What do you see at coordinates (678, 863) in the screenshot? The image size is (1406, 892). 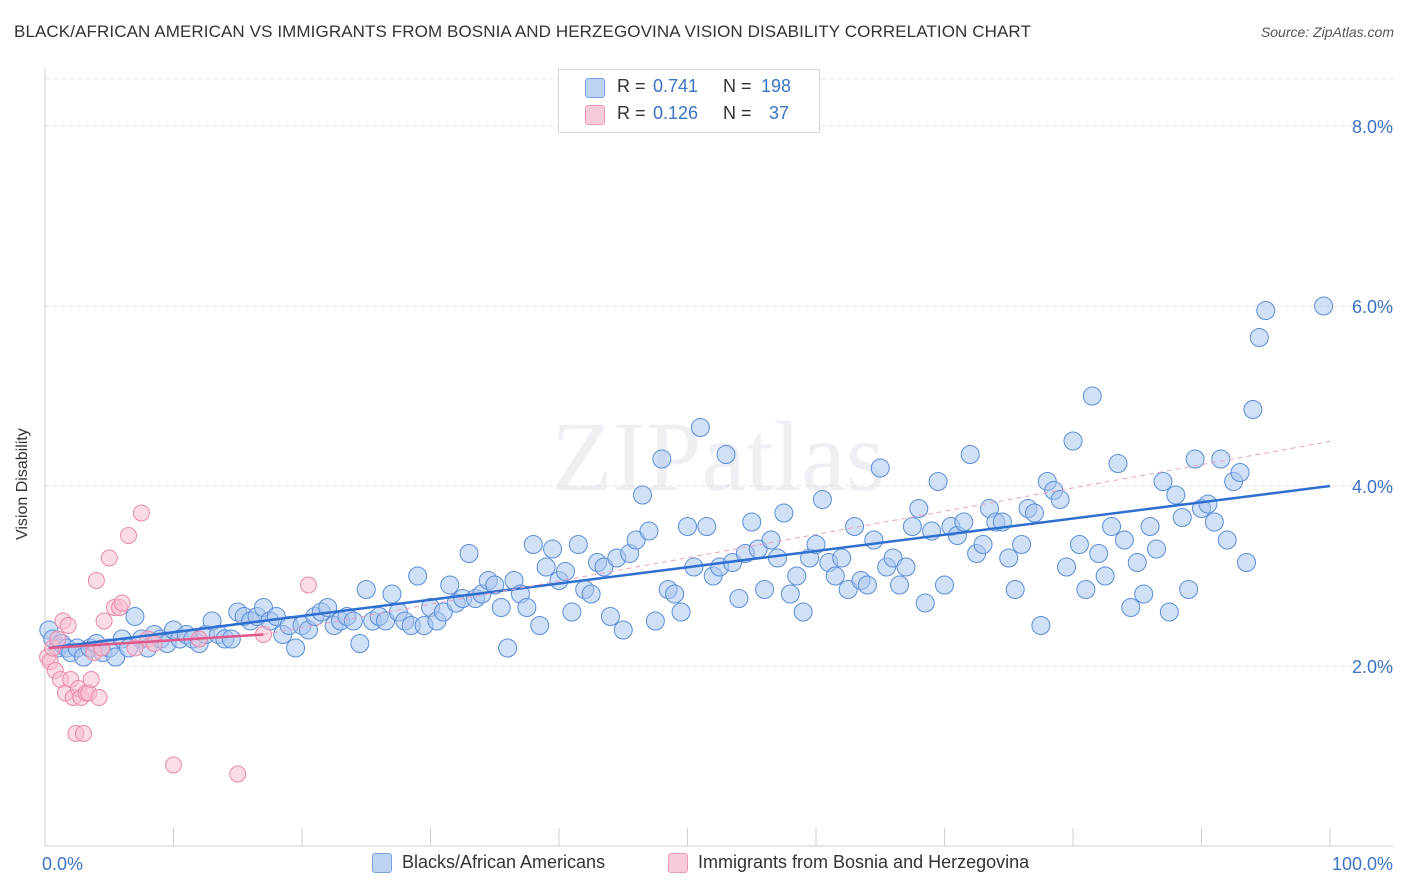 I see `legend-swatch-pink` at bounding box center [678, 863].